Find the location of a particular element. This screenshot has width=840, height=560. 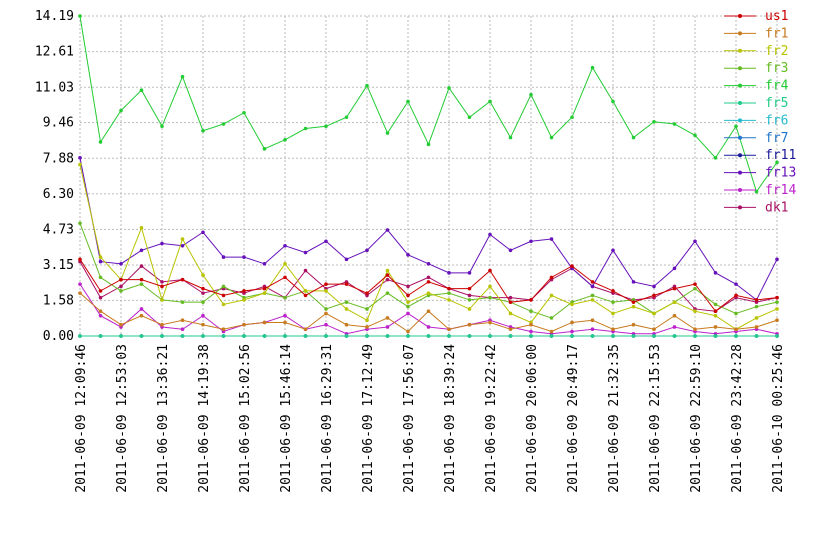

y-tick-label: 0.00 is located at coordinates (58, 336).